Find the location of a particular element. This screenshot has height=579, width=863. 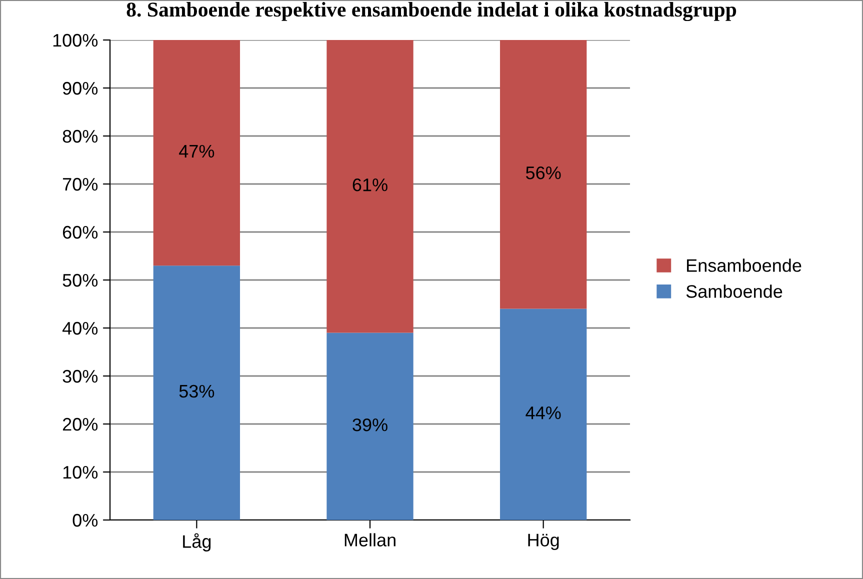

y-tick-label: 70% is located at coordinates (80, 184).